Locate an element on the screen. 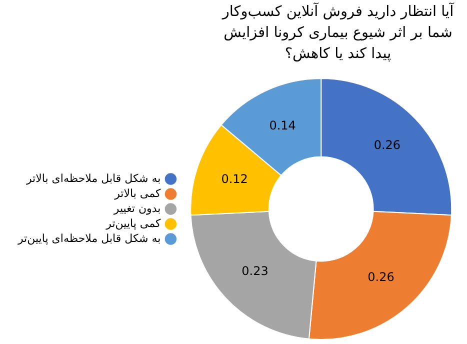 The image size is (467, 344). legend-label: کمی بالاتر is located at coordinates (138, 193).